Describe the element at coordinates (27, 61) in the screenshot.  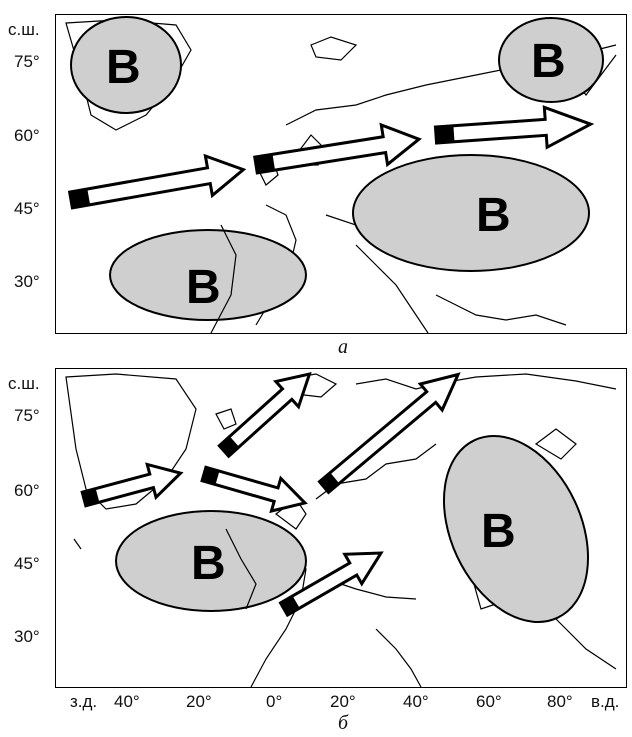
I see `lat-label-a-75: 75°` at that location.